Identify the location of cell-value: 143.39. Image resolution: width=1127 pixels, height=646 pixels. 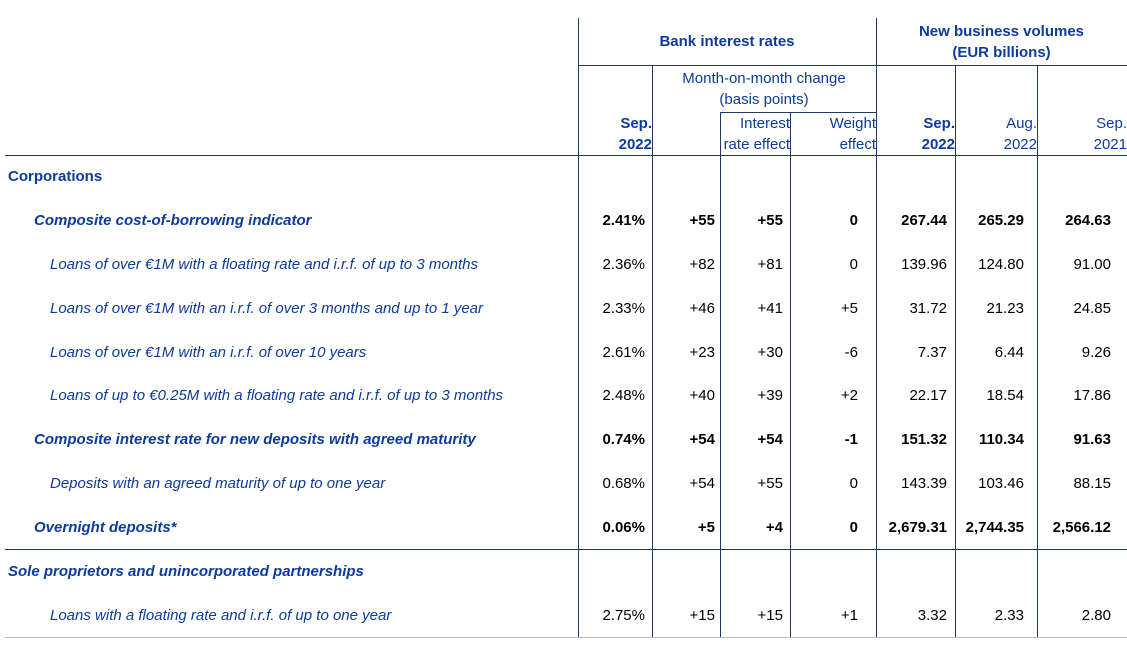
(924, 484).